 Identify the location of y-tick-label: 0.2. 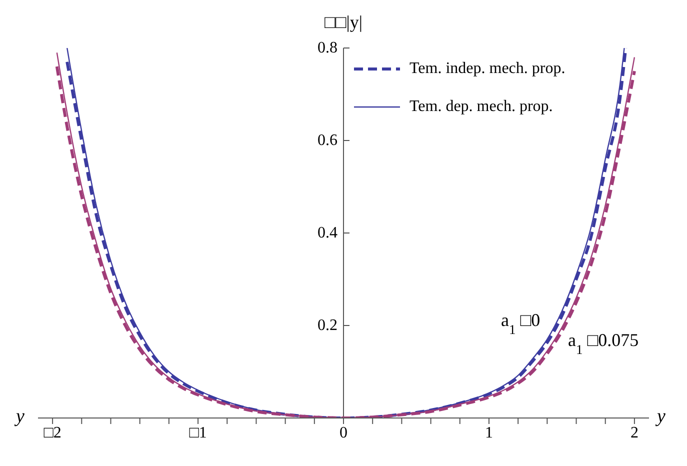
(328, 325).